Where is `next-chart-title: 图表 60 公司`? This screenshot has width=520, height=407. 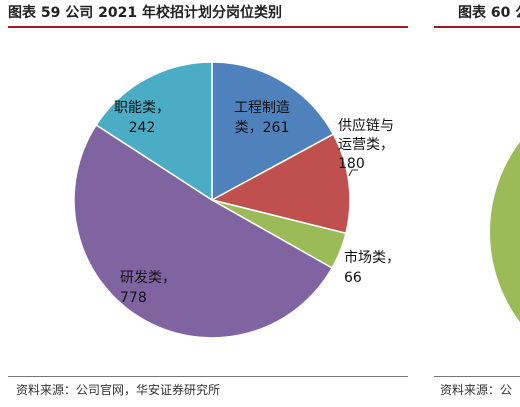 next-chart-title: 图表 60 公司 is located at coordinates (489, 13).